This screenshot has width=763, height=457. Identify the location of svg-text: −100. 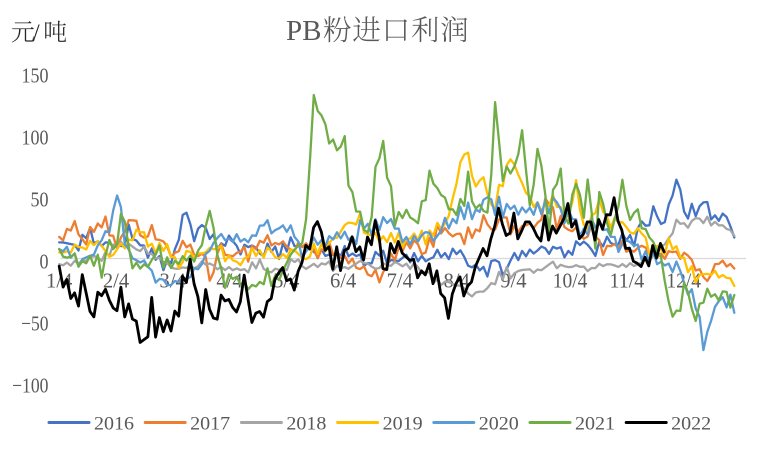
(30, 385).